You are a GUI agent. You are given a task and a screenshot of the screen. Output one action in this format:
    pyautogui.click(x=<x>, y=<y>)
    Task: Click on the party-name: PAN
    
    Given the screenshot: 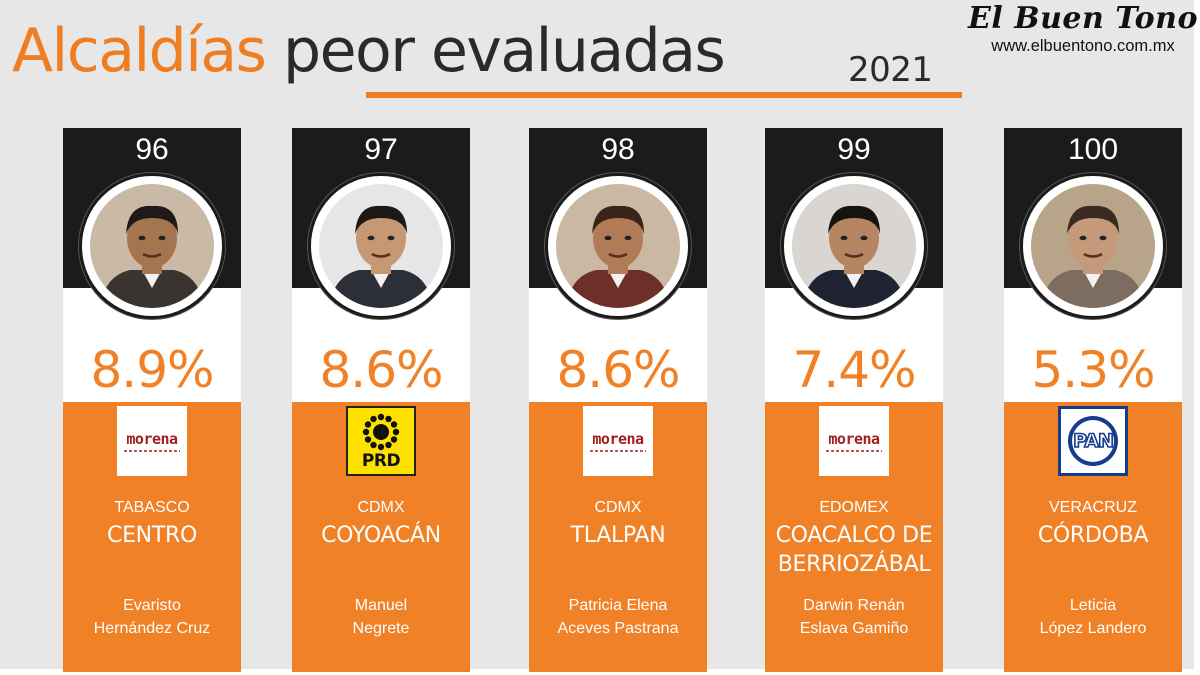 What is the action you would take?
    pyautogui.click(x=1093, y=441)
    